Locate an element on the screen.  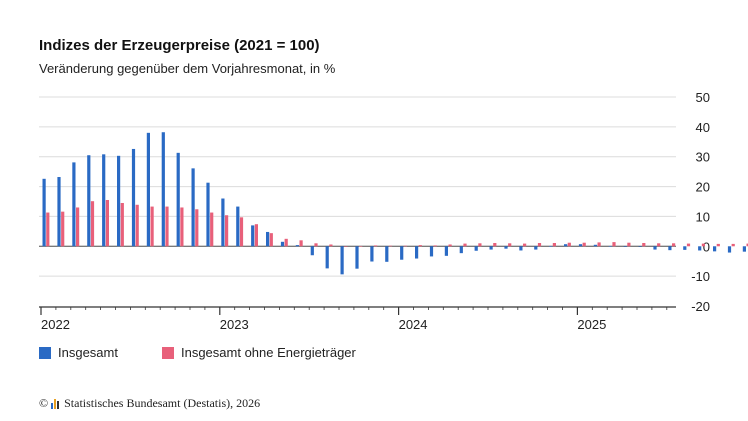
y-tick-label: 50 is located at coordinates (703, 97).